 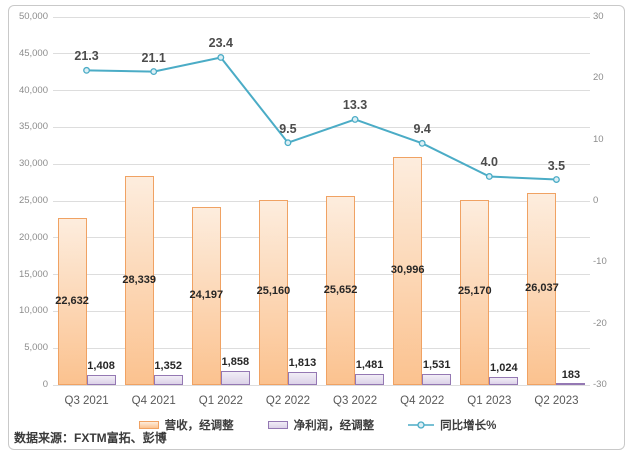 What do you see at coordinates (571, 374) in the screenshot?
I see `profit-bar-label: 183` at bounding box center [571, 374].